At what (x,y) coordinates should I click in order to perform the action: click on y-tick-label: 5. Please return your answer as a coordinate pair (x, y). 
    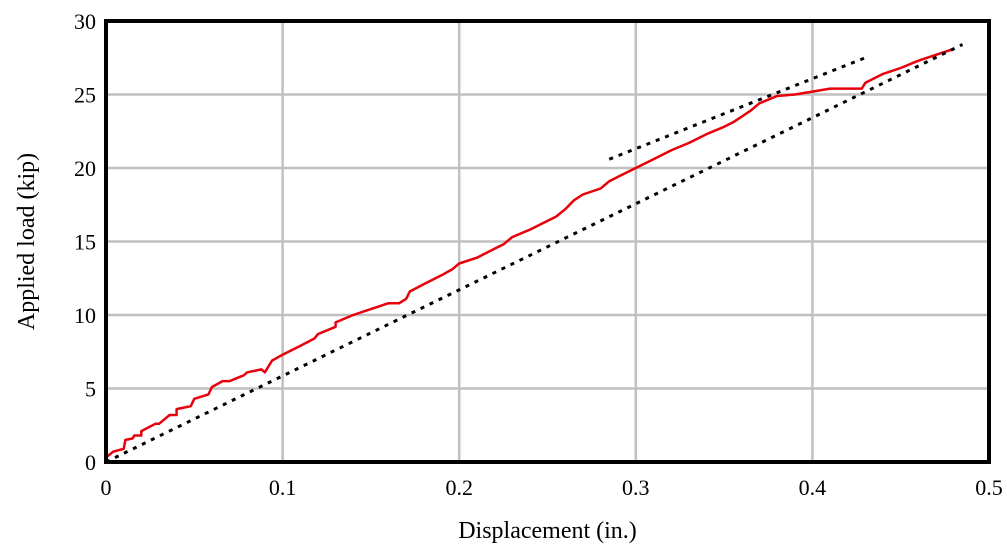
    Looking at the image, I should click on (90, 389).